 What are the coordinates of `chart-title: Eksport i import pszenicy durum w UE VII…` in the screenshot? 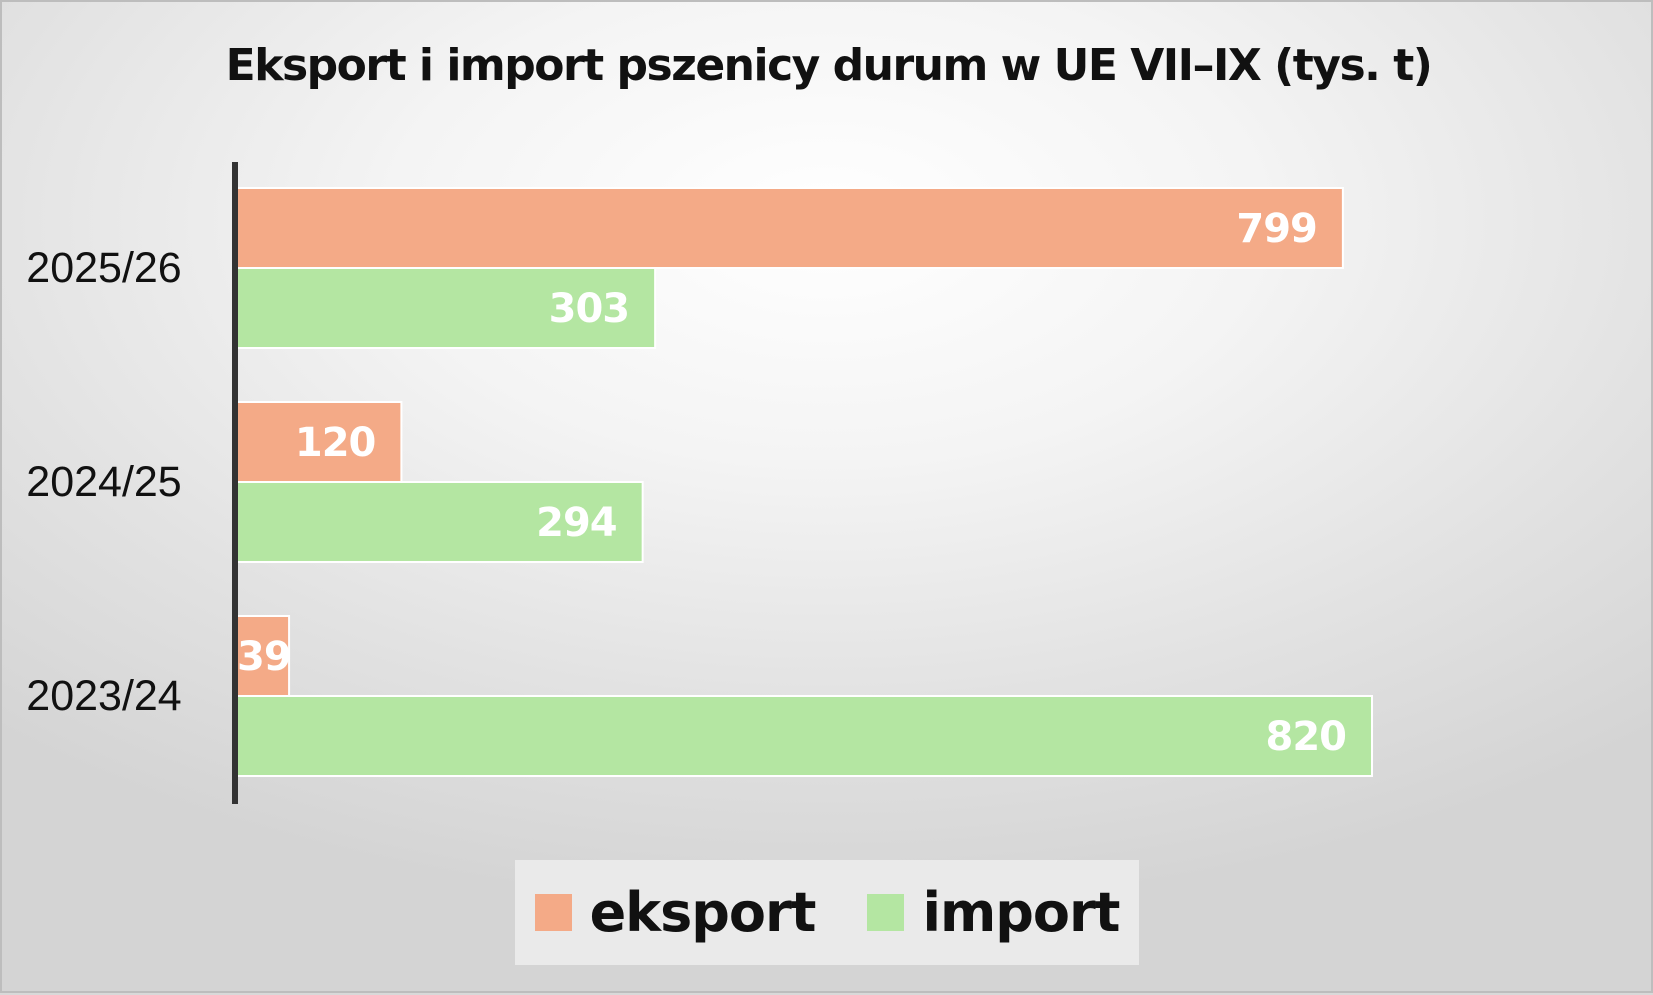 It's located at (829, 65).